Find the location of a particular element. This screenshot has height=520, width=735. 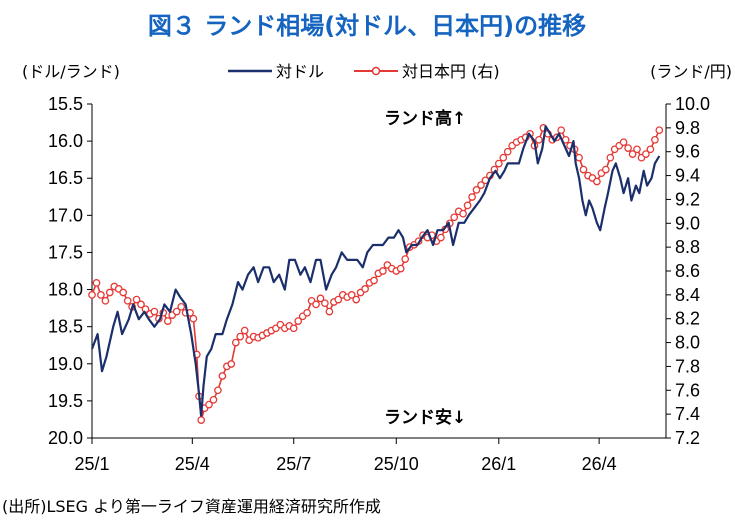

x-axis-ticks: 25/1 25/4 25/7 25/10 26/1 26/4 is located at coordinates (345, 456).